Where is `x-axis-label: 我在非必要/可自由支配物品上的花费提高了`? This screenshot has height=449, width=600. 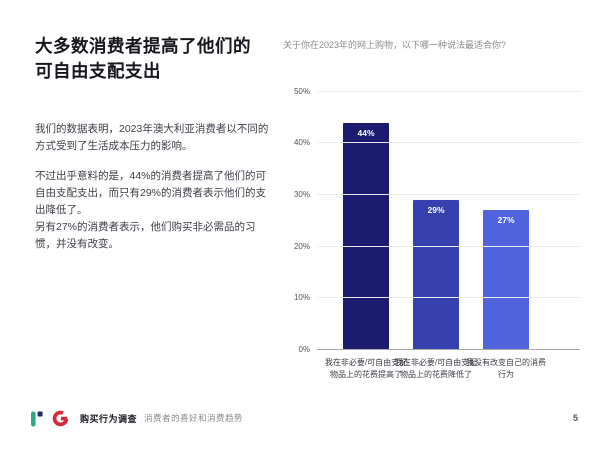 x-axis-label: 我在非必要/可自由支配物品上的花费提高了 is located at coordinates (366, 368).